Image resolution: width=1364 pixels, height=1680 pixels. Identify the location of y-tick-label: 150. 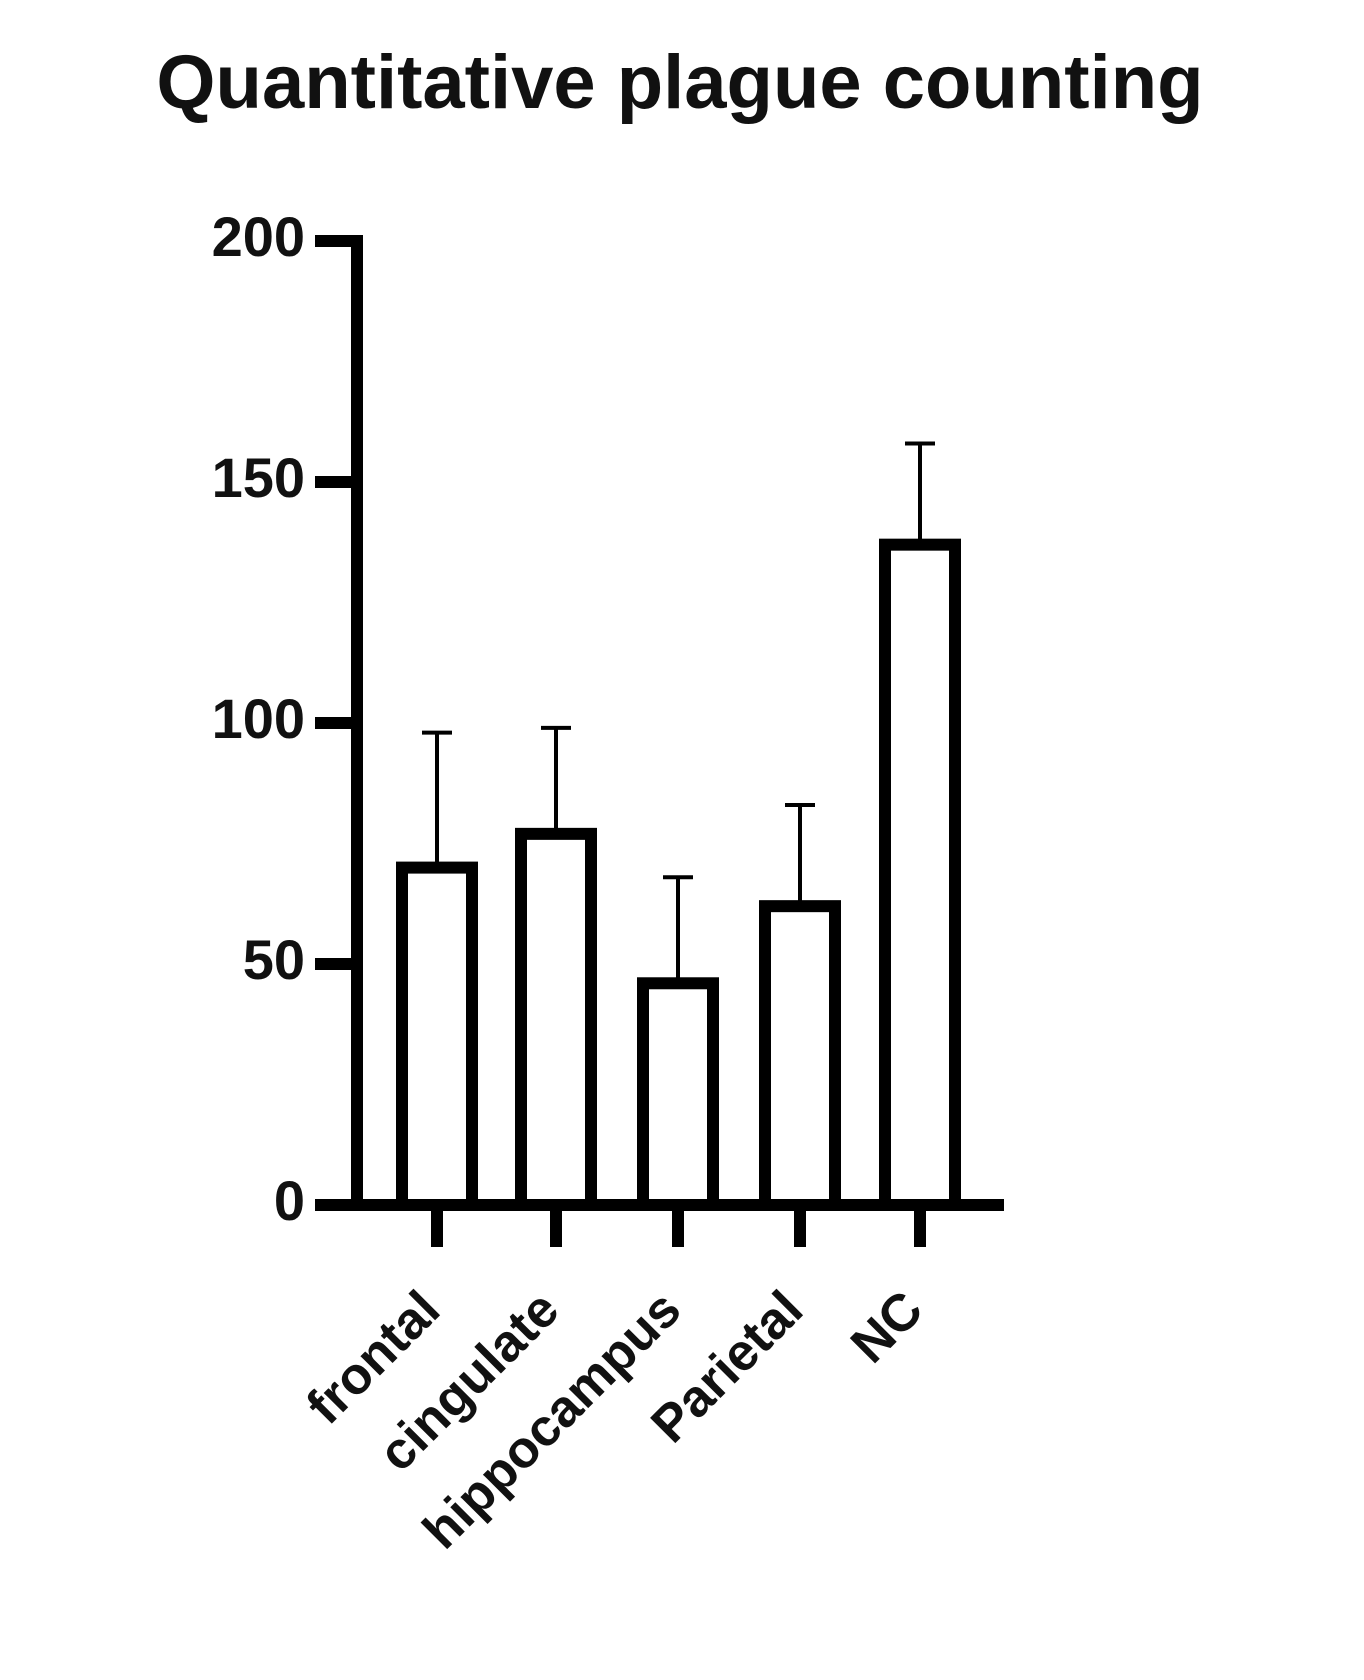
(258, 477).